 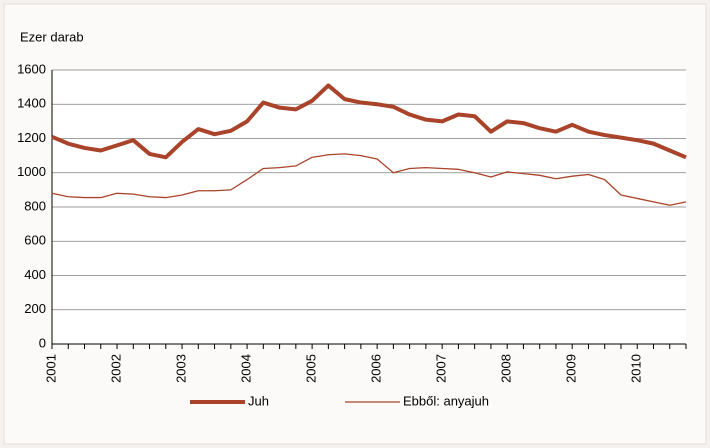 What do you see at coordinates (571, 368) in the screenshot?
I see `x-tick-label: 2009` at bounding box center [571, 368].